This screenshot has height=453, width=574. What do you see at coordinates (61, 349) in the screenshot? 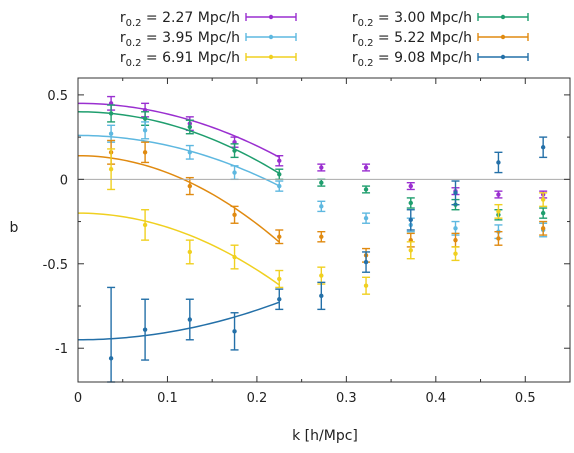
I see `y-tick-label: -1` at bounding box center [61, 349].